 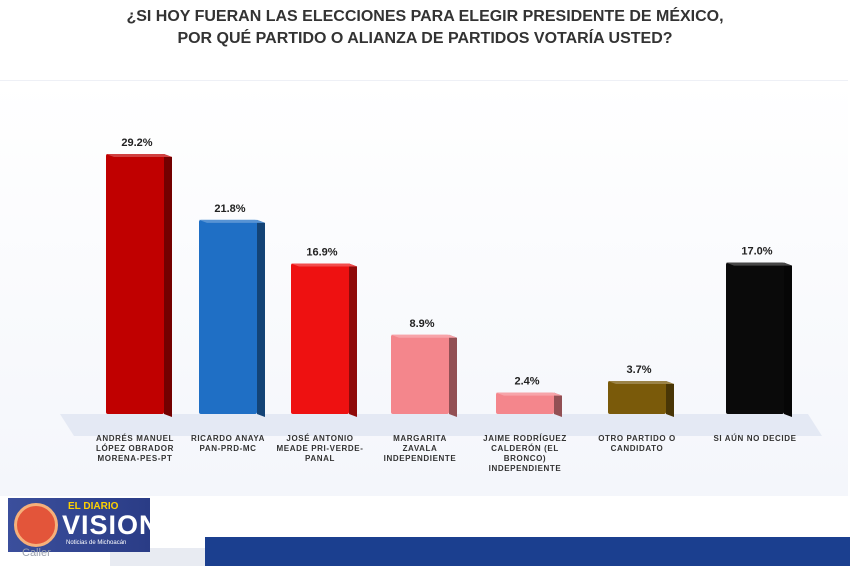 What do you see at coordinates (93, 506) in the screenshot?
I see `logo-small-text: EL DIARIO` at bounding box center [93, 506].